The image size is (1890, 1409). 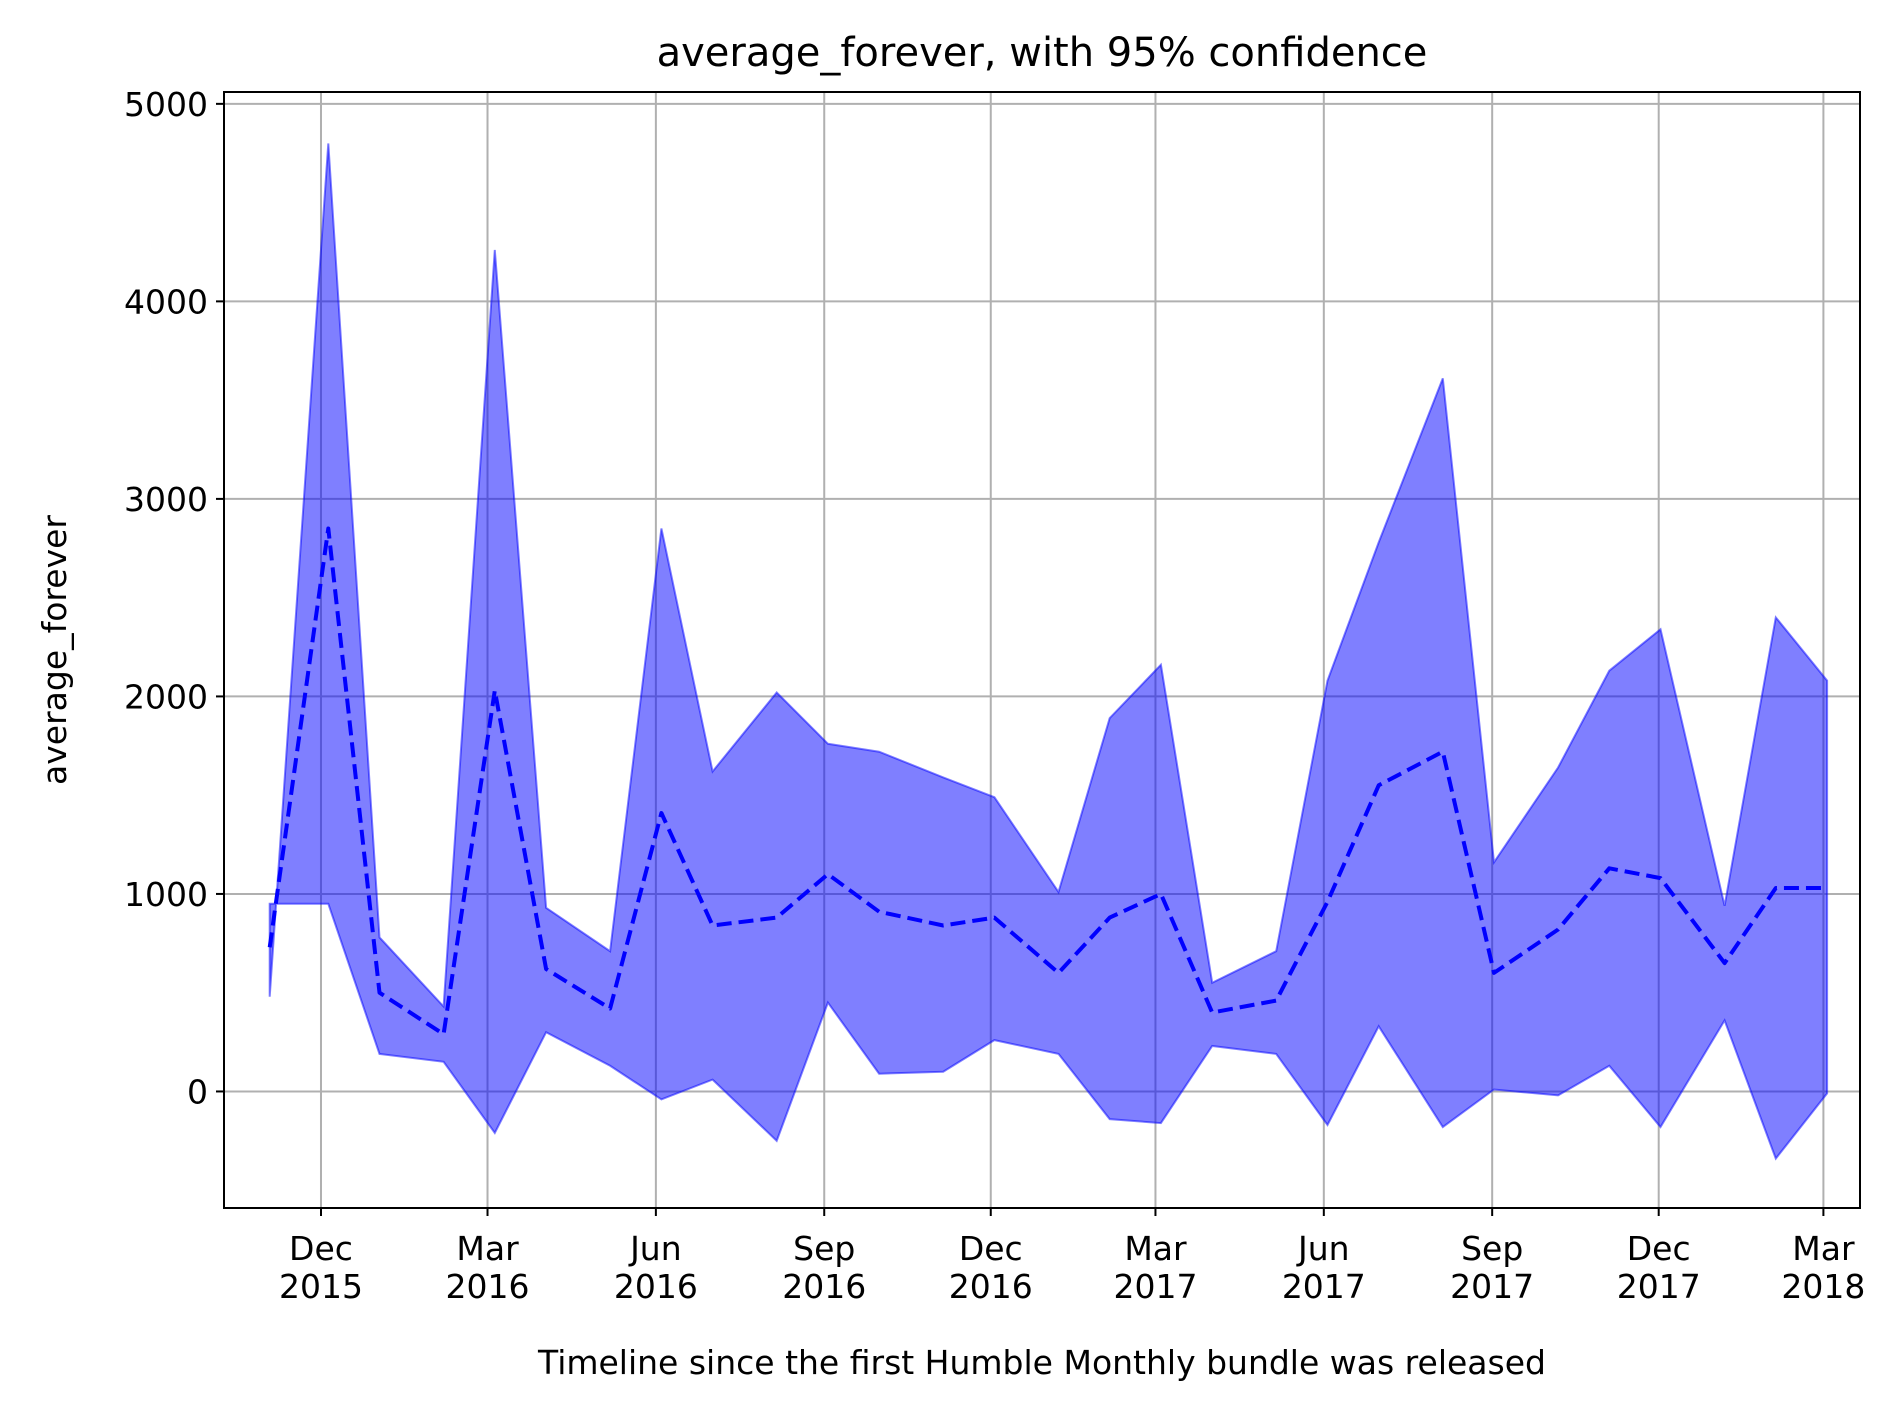 I want to click on y-axis: 0 1000 2000 3000 4000 5000, so click(x=174, y=598).